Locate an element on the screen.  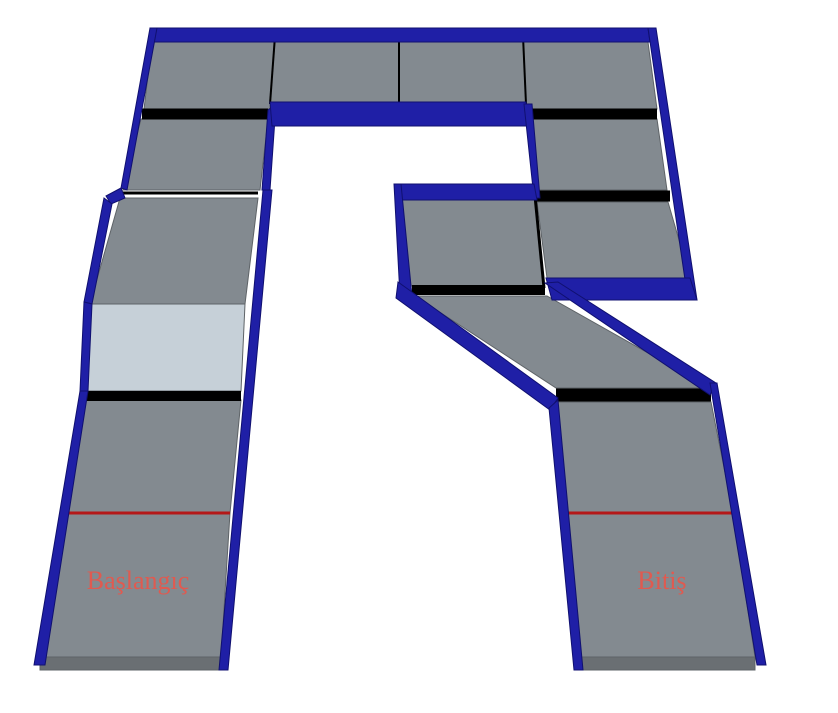
wall-top is located at coordinates (400, 35).